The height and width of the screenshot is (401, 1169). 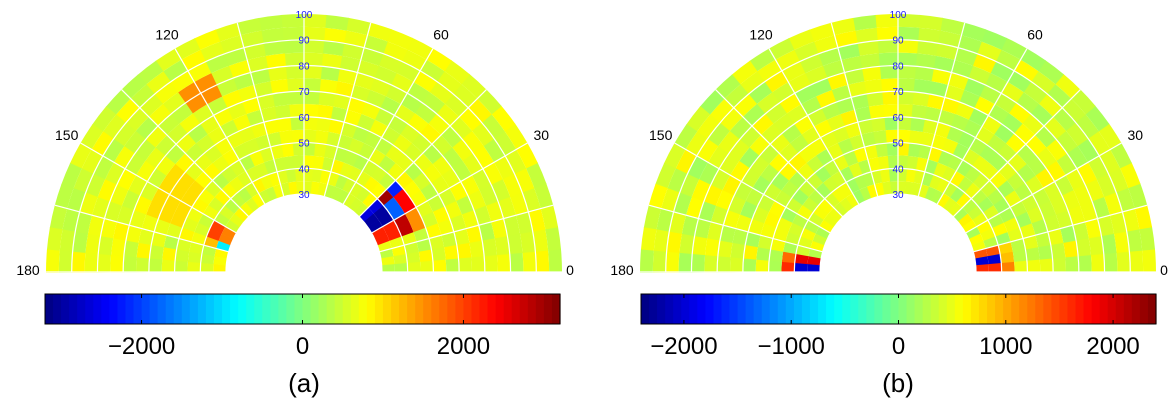 I want to click on panel-label: (b), so click(x=898, y=383).